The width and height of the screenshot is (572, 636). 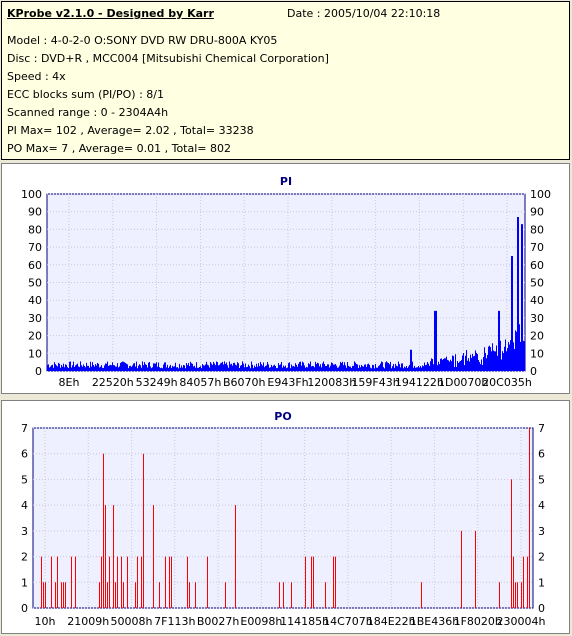 What do you see at coordinates (541, 582) in the screenshot?
I see `po-ytick-right: 1` at bounding box center [541, 582].